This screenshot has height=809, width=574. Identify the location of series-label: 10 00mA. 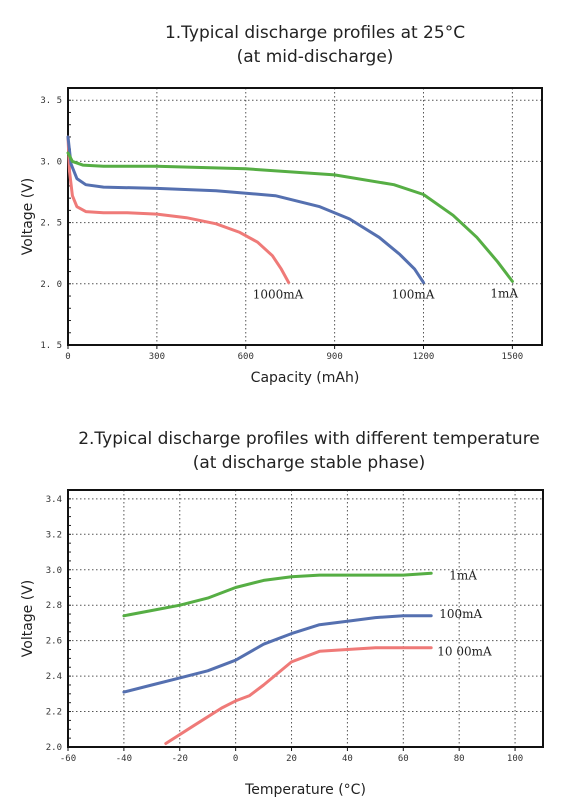
(464, 652).